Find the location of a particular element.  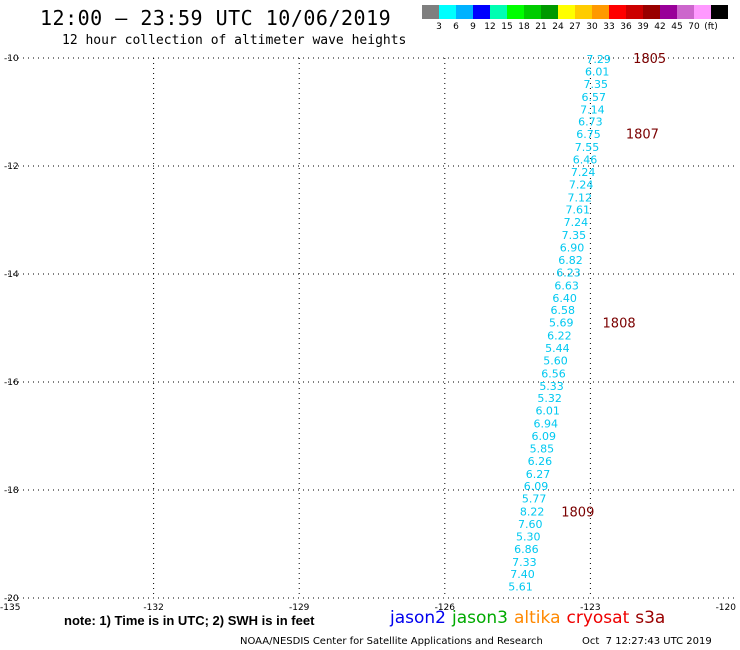

swh-data-point: 6.94 is located at coordinates (545, 424).